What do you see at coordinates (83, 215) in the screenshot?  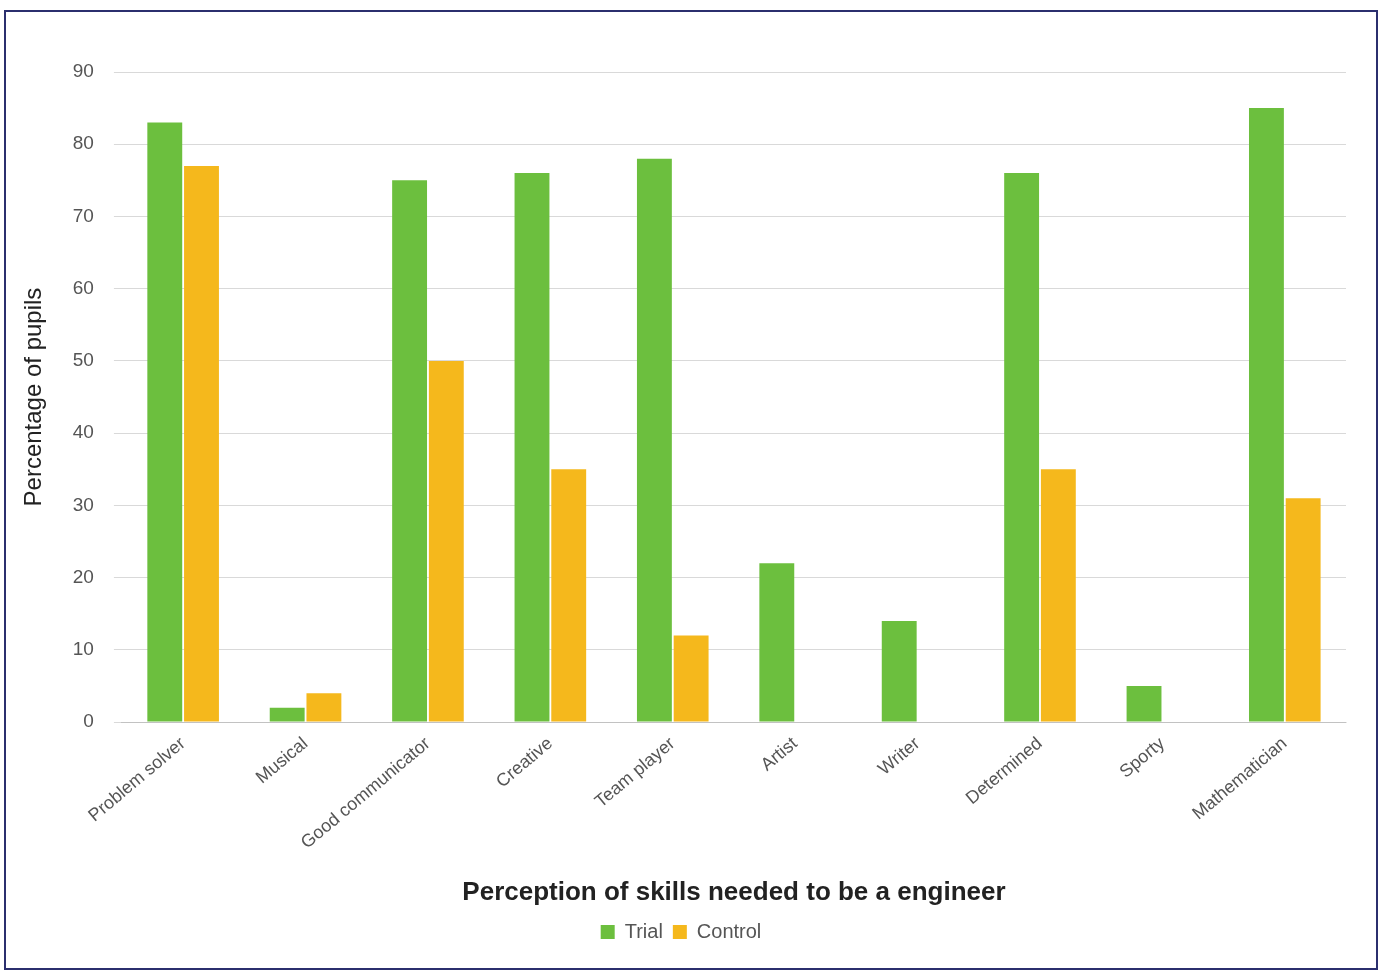 I see `y-tick-label: 70` at bounding box center [83, 215].